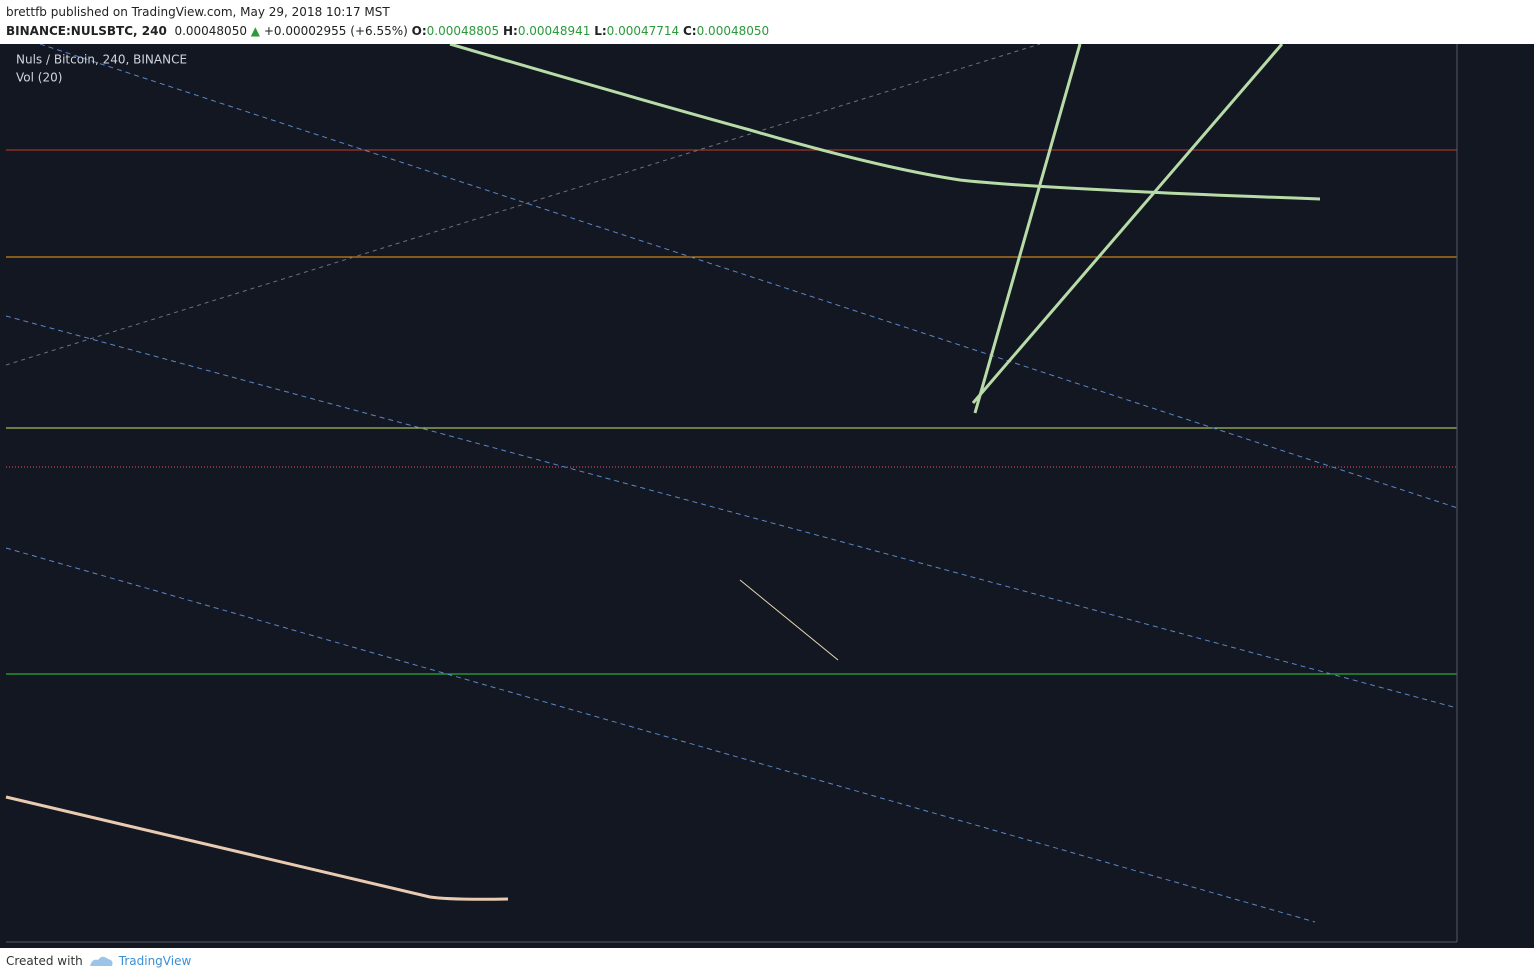 This screenshot has width=1534, height=980. Describe the element at coordinates (419, 31) in the screenshot. I see `ohlc-label: O:` at that location.